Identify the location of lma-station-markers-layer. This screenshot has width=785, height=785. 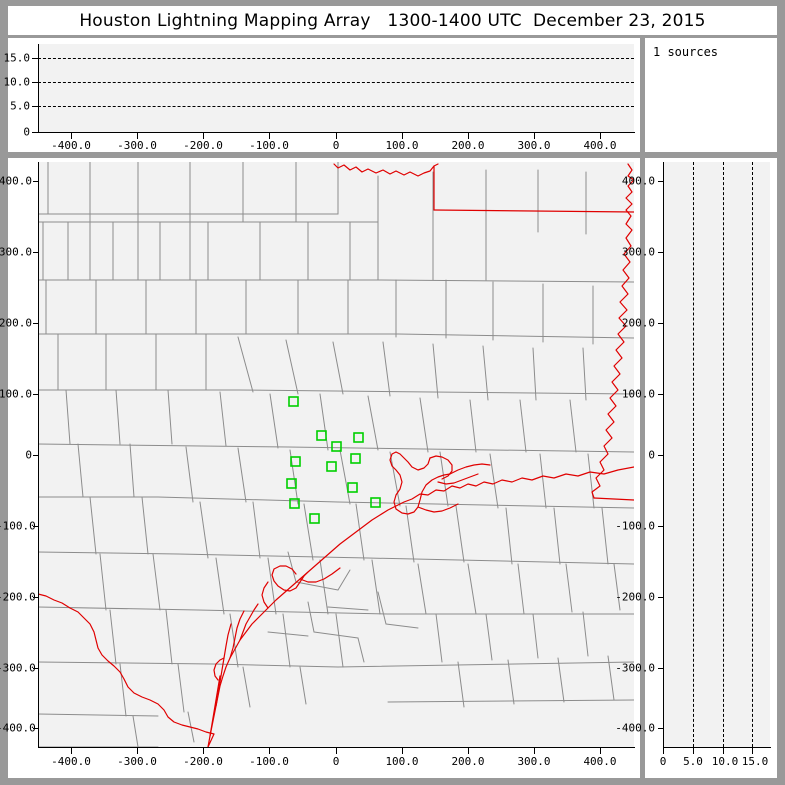
(333, 460).